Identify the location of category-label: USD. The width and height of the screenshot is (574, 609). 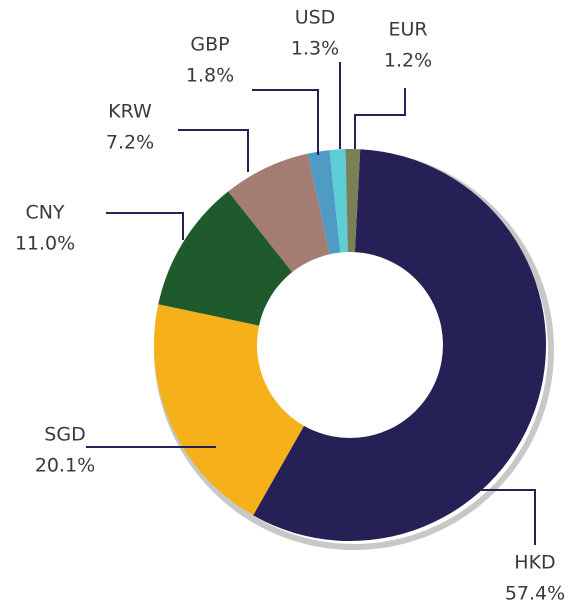
(315, 18).